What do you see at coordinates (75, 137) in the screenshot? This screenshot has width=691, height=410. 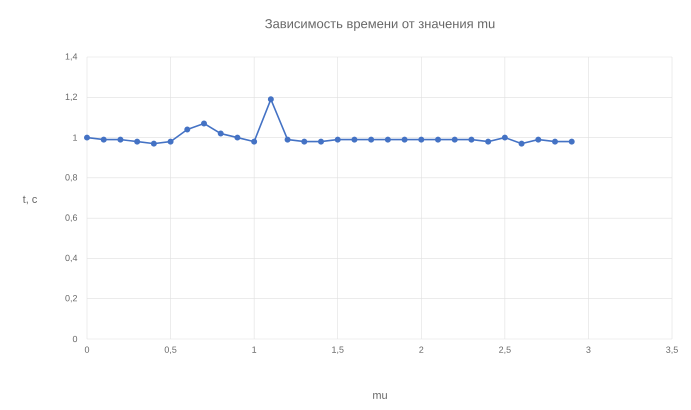 I see `y-tick-label: 1` at bounding box center [75, 137].